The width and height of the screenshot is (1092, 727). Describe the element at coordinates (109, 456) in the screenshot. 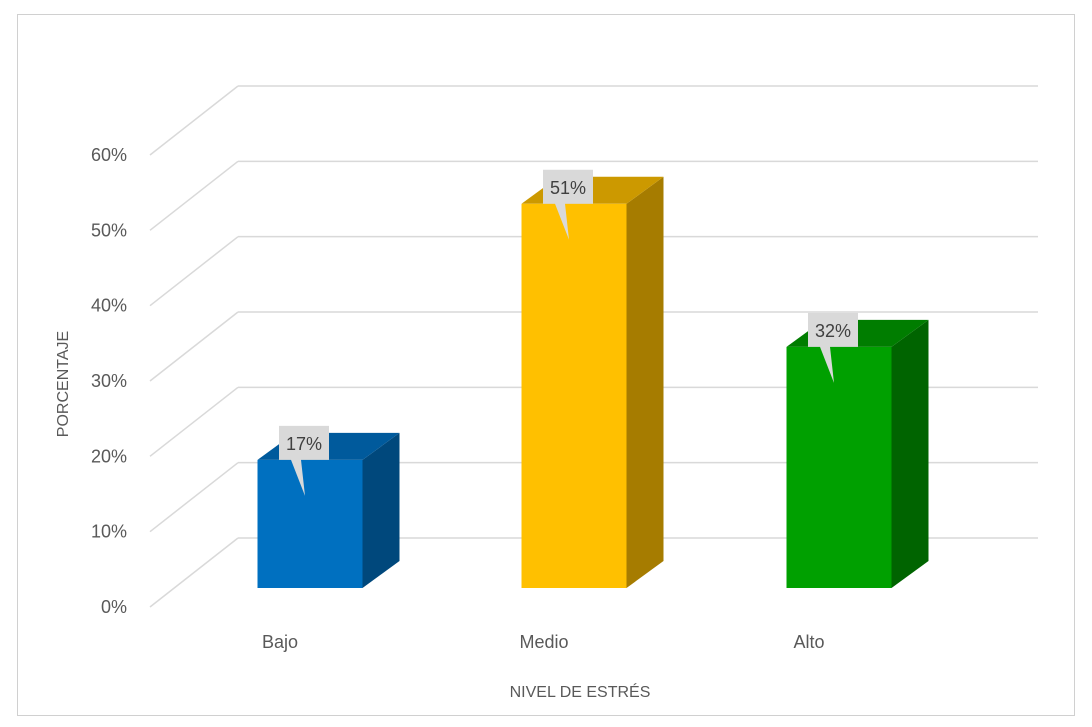

I see `y-tick-label: 20%` at that location.